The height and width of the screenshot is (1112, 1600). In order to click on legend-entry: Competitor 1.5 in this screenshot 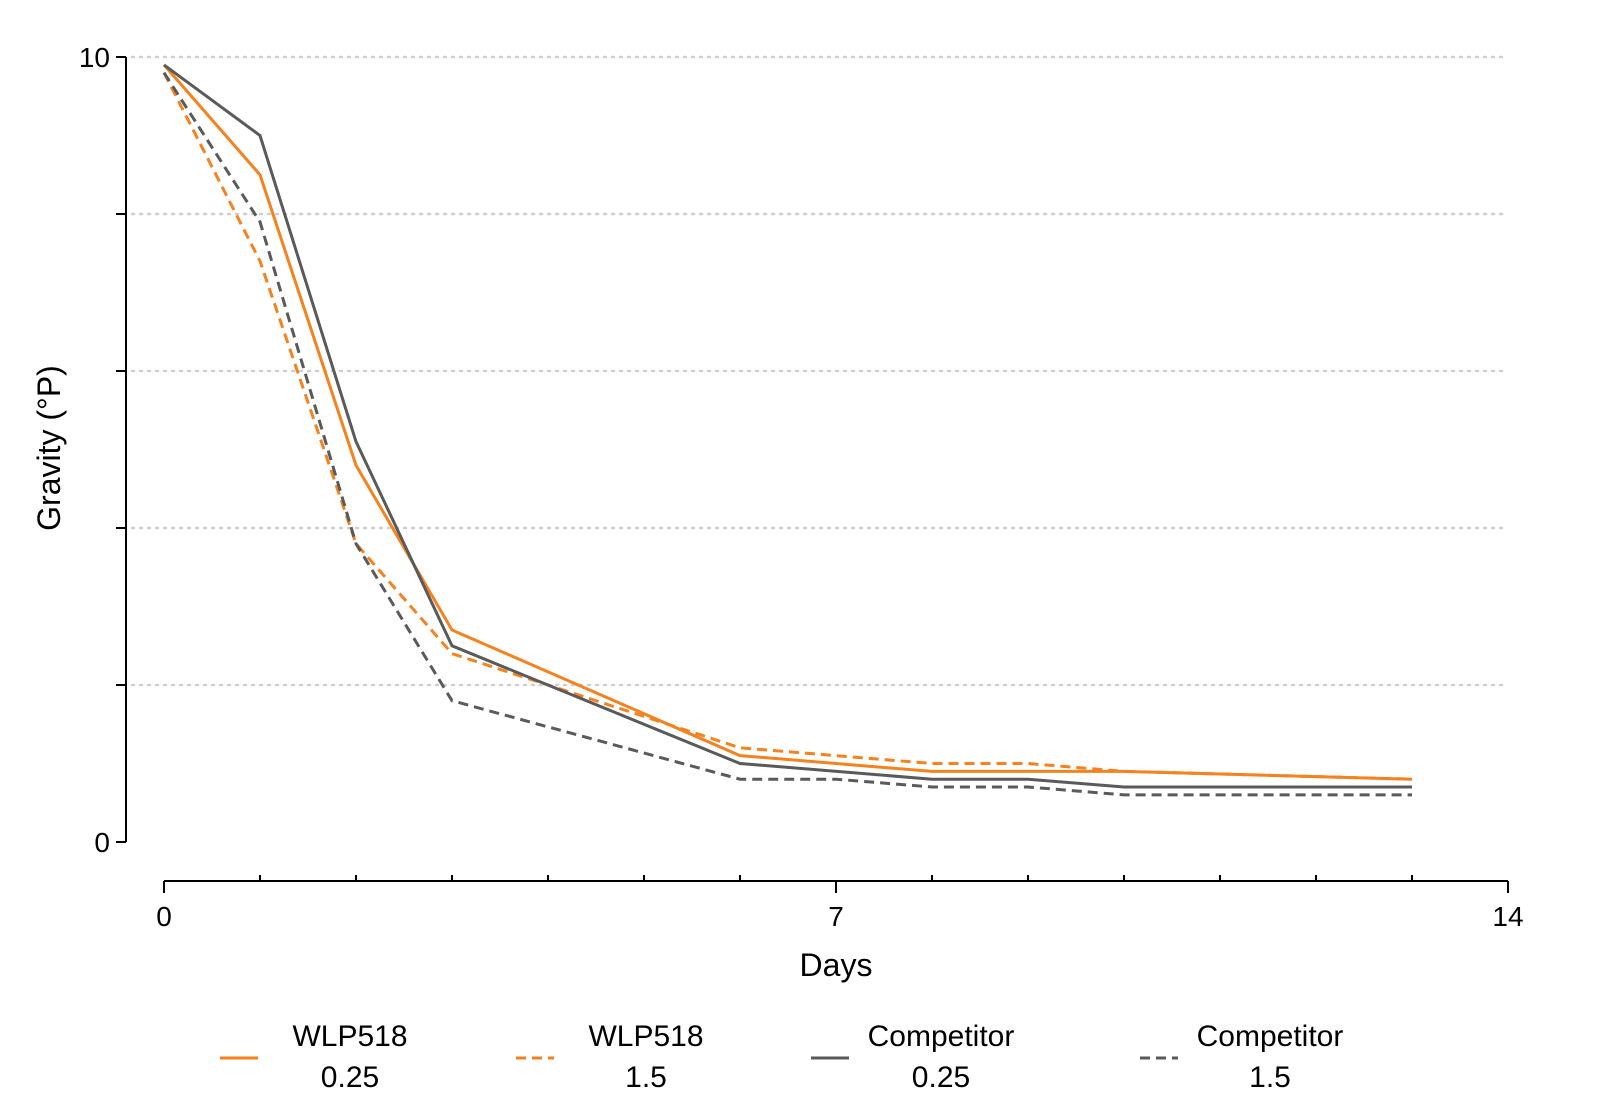, I will do `click(1241, 1057)`.